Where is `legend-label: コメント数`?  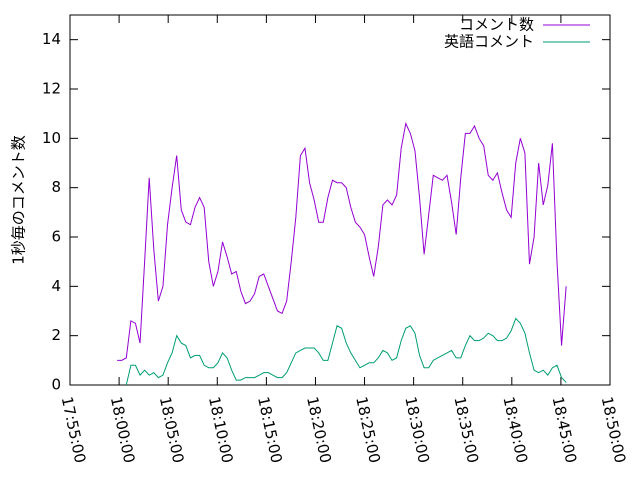 legend-label: コメント数 is located at coordinates (496, 25).